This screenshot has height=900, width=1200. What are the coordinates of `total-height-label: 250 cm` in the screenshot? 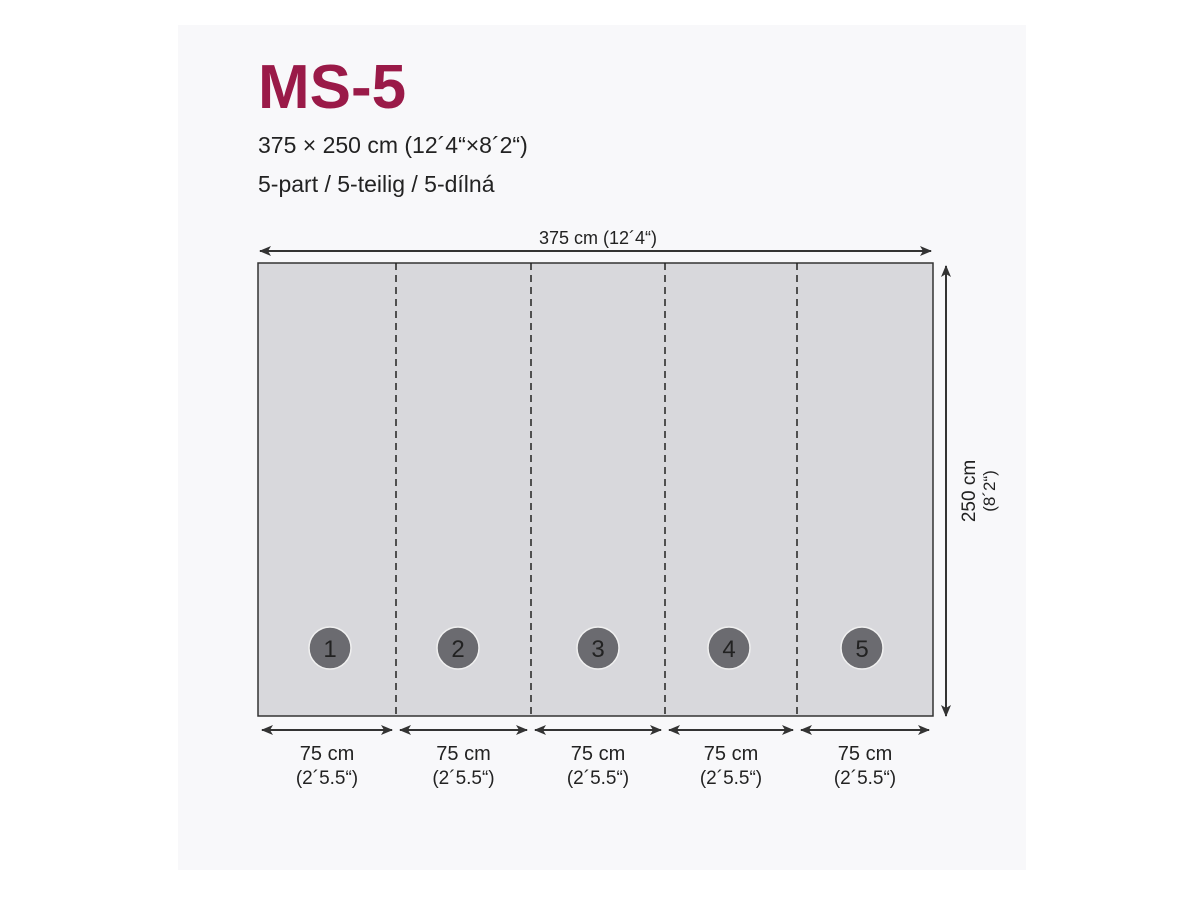 It's located at (969, 491).